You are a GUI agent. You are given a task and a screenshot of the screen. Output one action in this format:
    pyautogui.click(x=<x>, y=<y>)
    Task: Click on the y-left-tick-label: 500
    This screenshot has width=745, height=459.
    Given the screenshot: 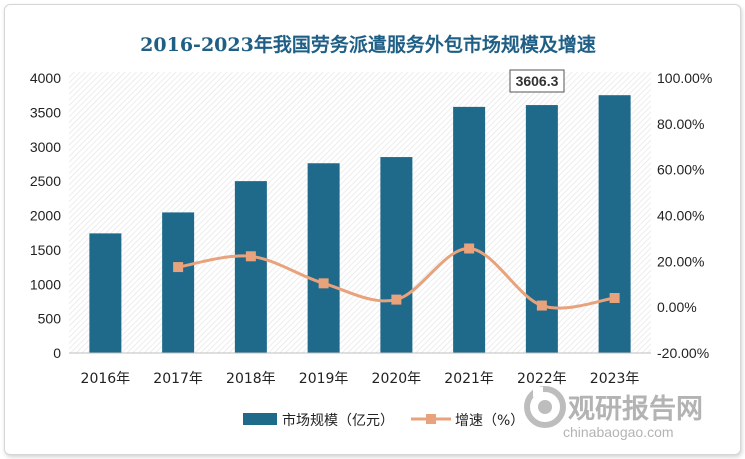 What is the action you would take?
    pyautogui.click(x=50, y=319)
    